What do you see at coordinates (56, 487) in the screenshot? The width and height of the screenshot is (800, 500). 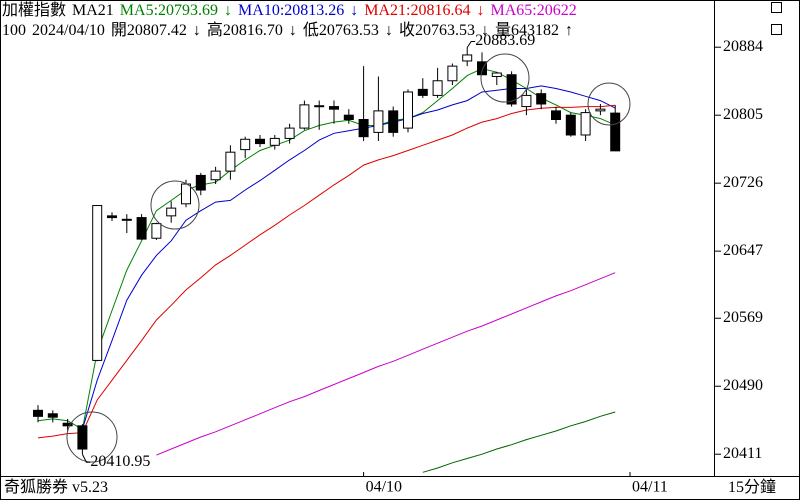 I see `app-name: 奇狐勝券 v5.23` at bounding box center [56, 487].